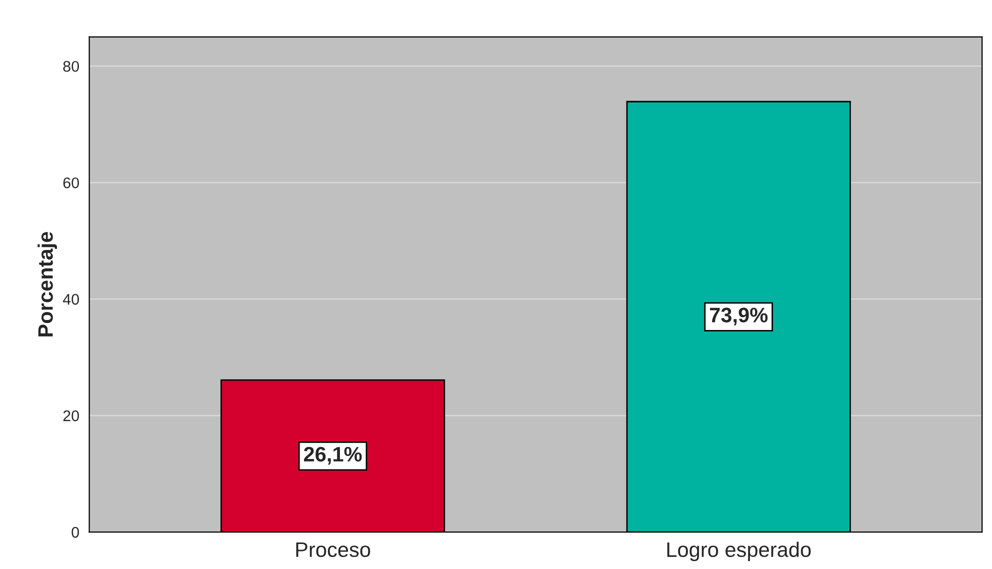 The height and width of the screenshot is (569, 992). Describe the element at coordinates (70, 299) in the screenshot. I see `y-tick-label: 40` at that location.